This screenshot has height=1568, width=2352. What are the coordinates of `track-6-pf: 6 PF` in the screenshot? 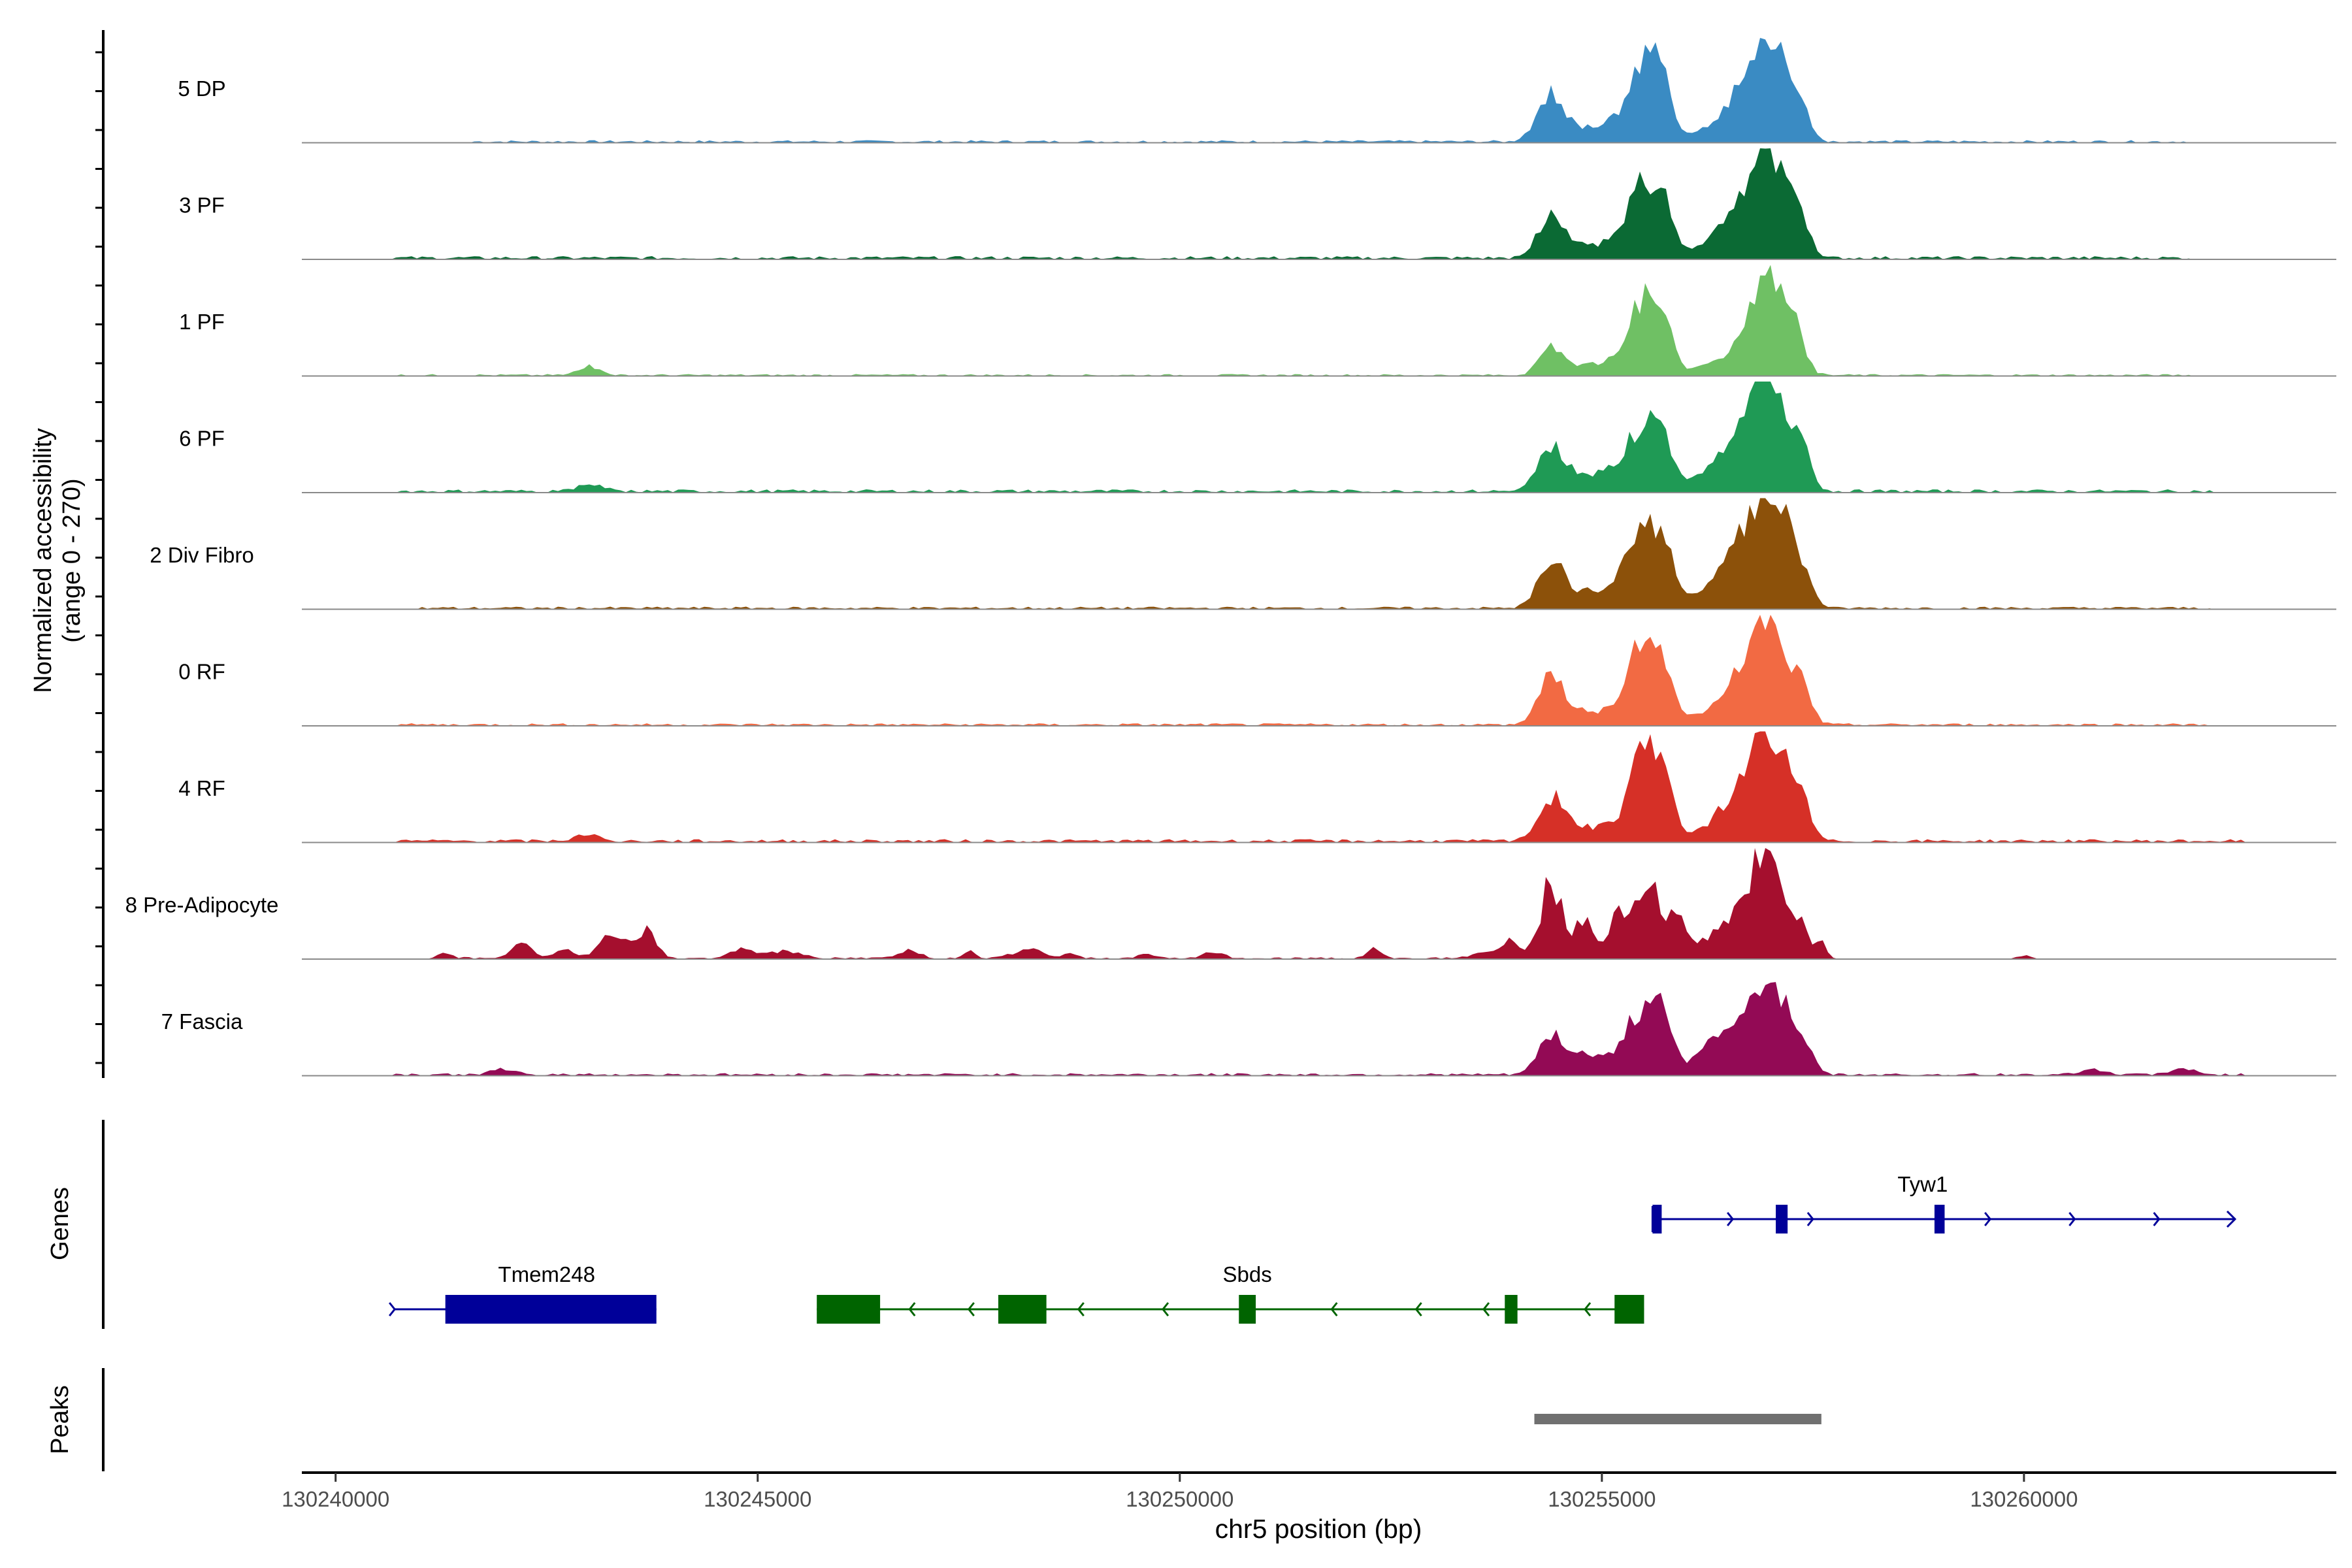 It's located at (1257, 437).